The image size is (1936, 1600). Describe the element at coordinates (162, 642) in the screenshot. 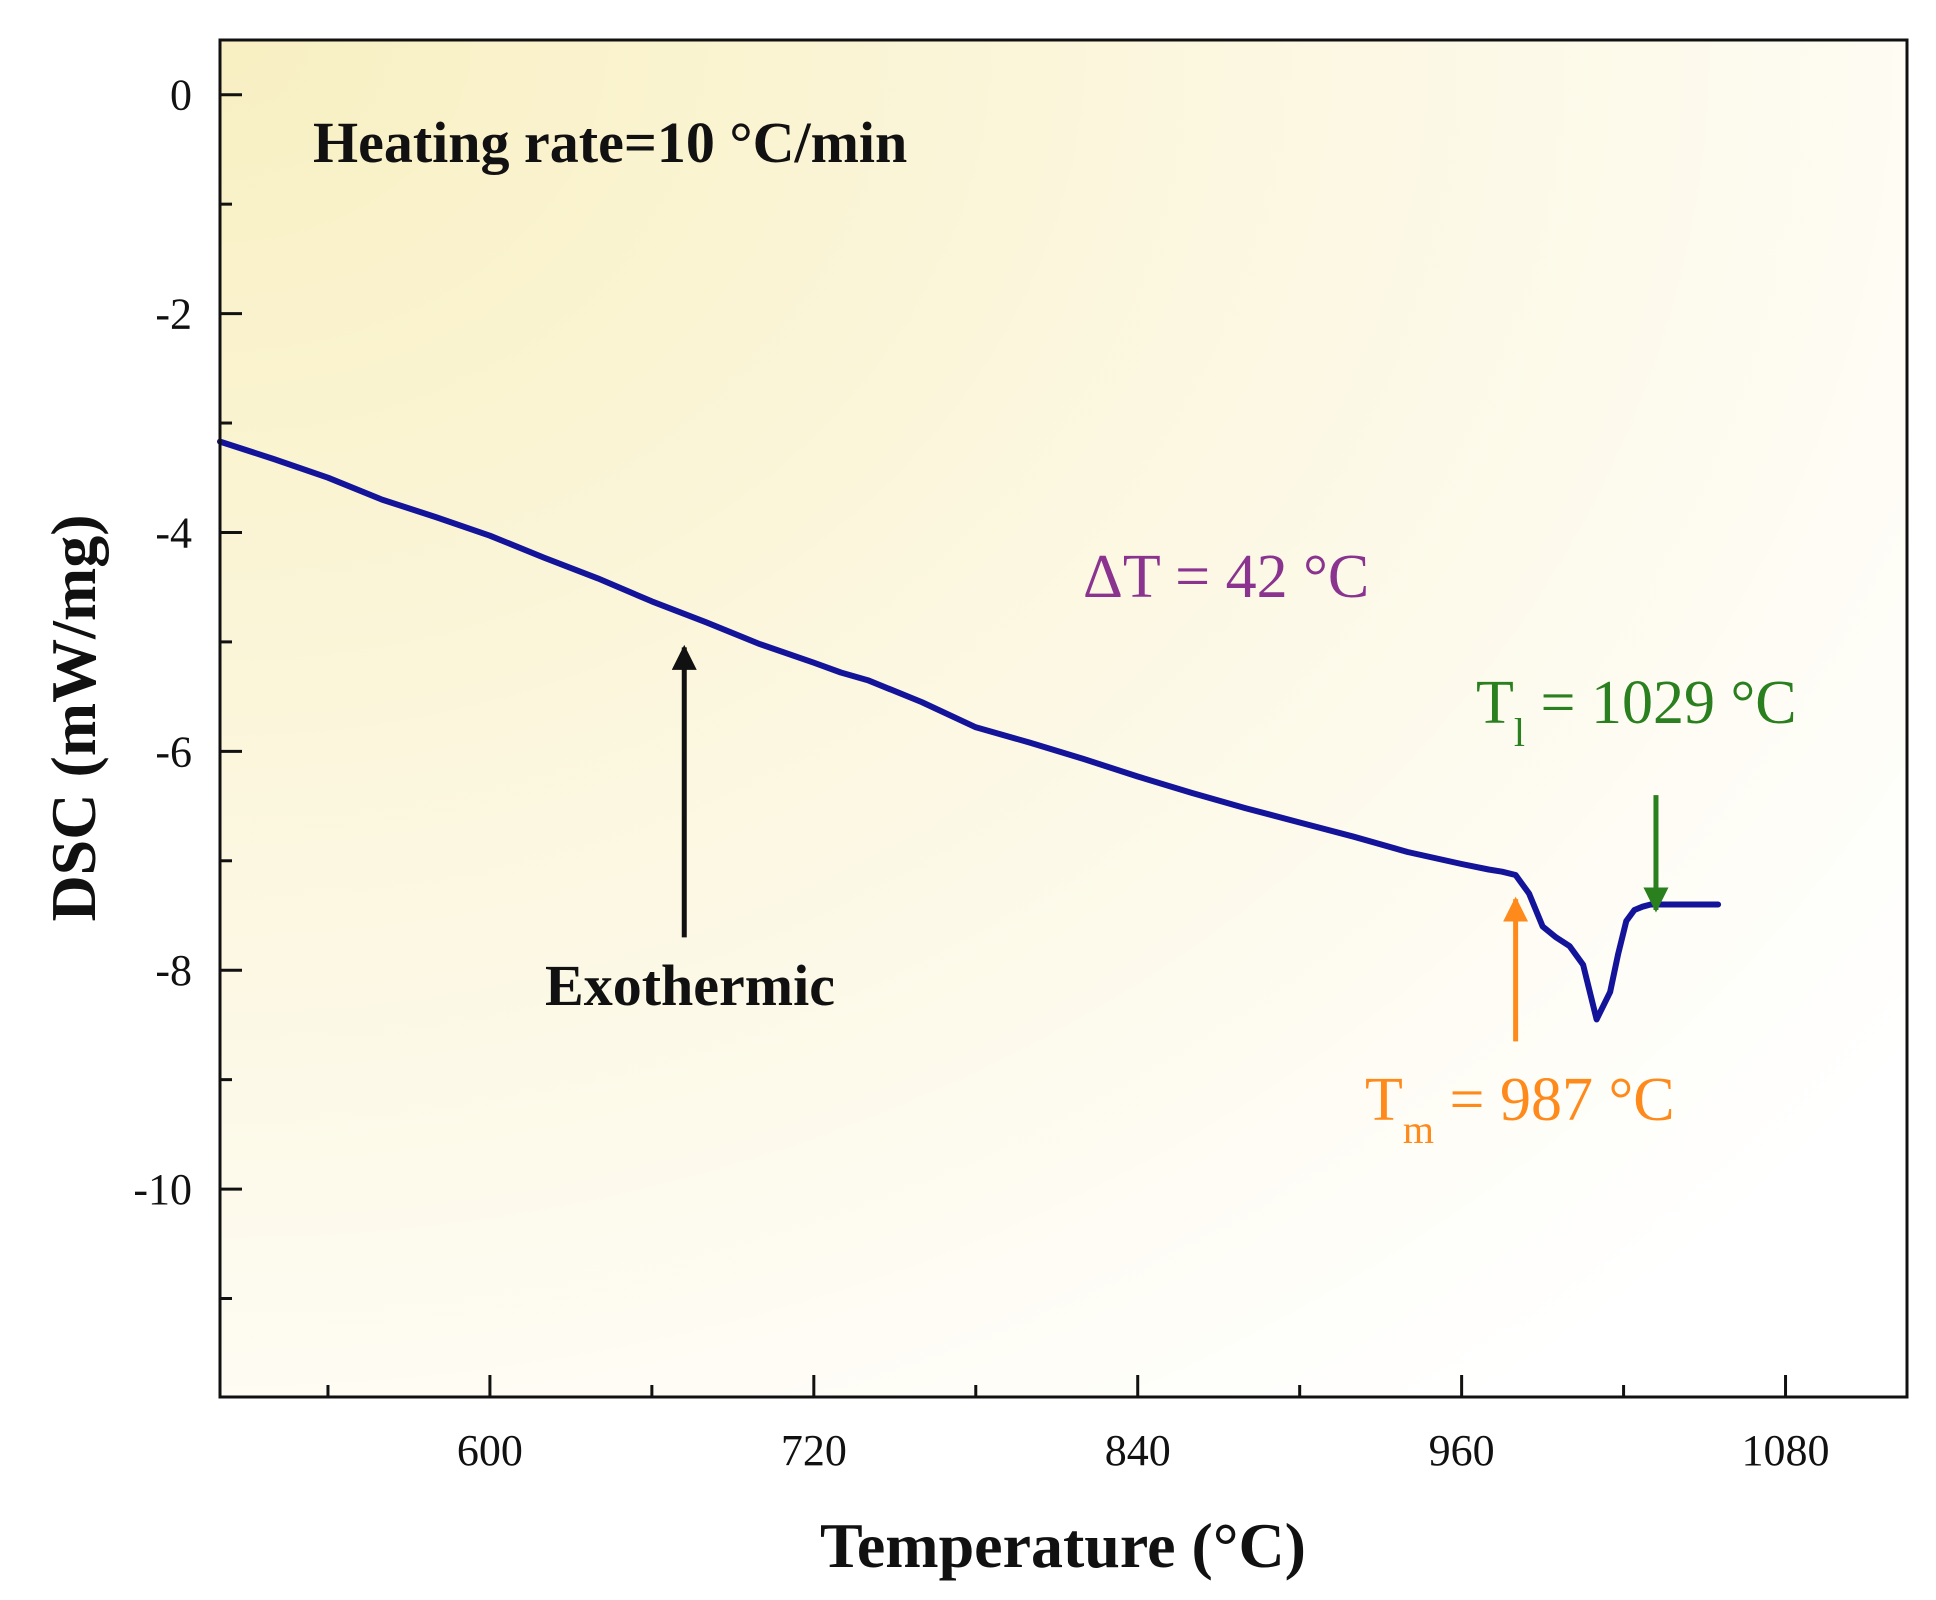

I see `y-tick-labels: 0 -2 -4 -6 -8 -10` at that location.